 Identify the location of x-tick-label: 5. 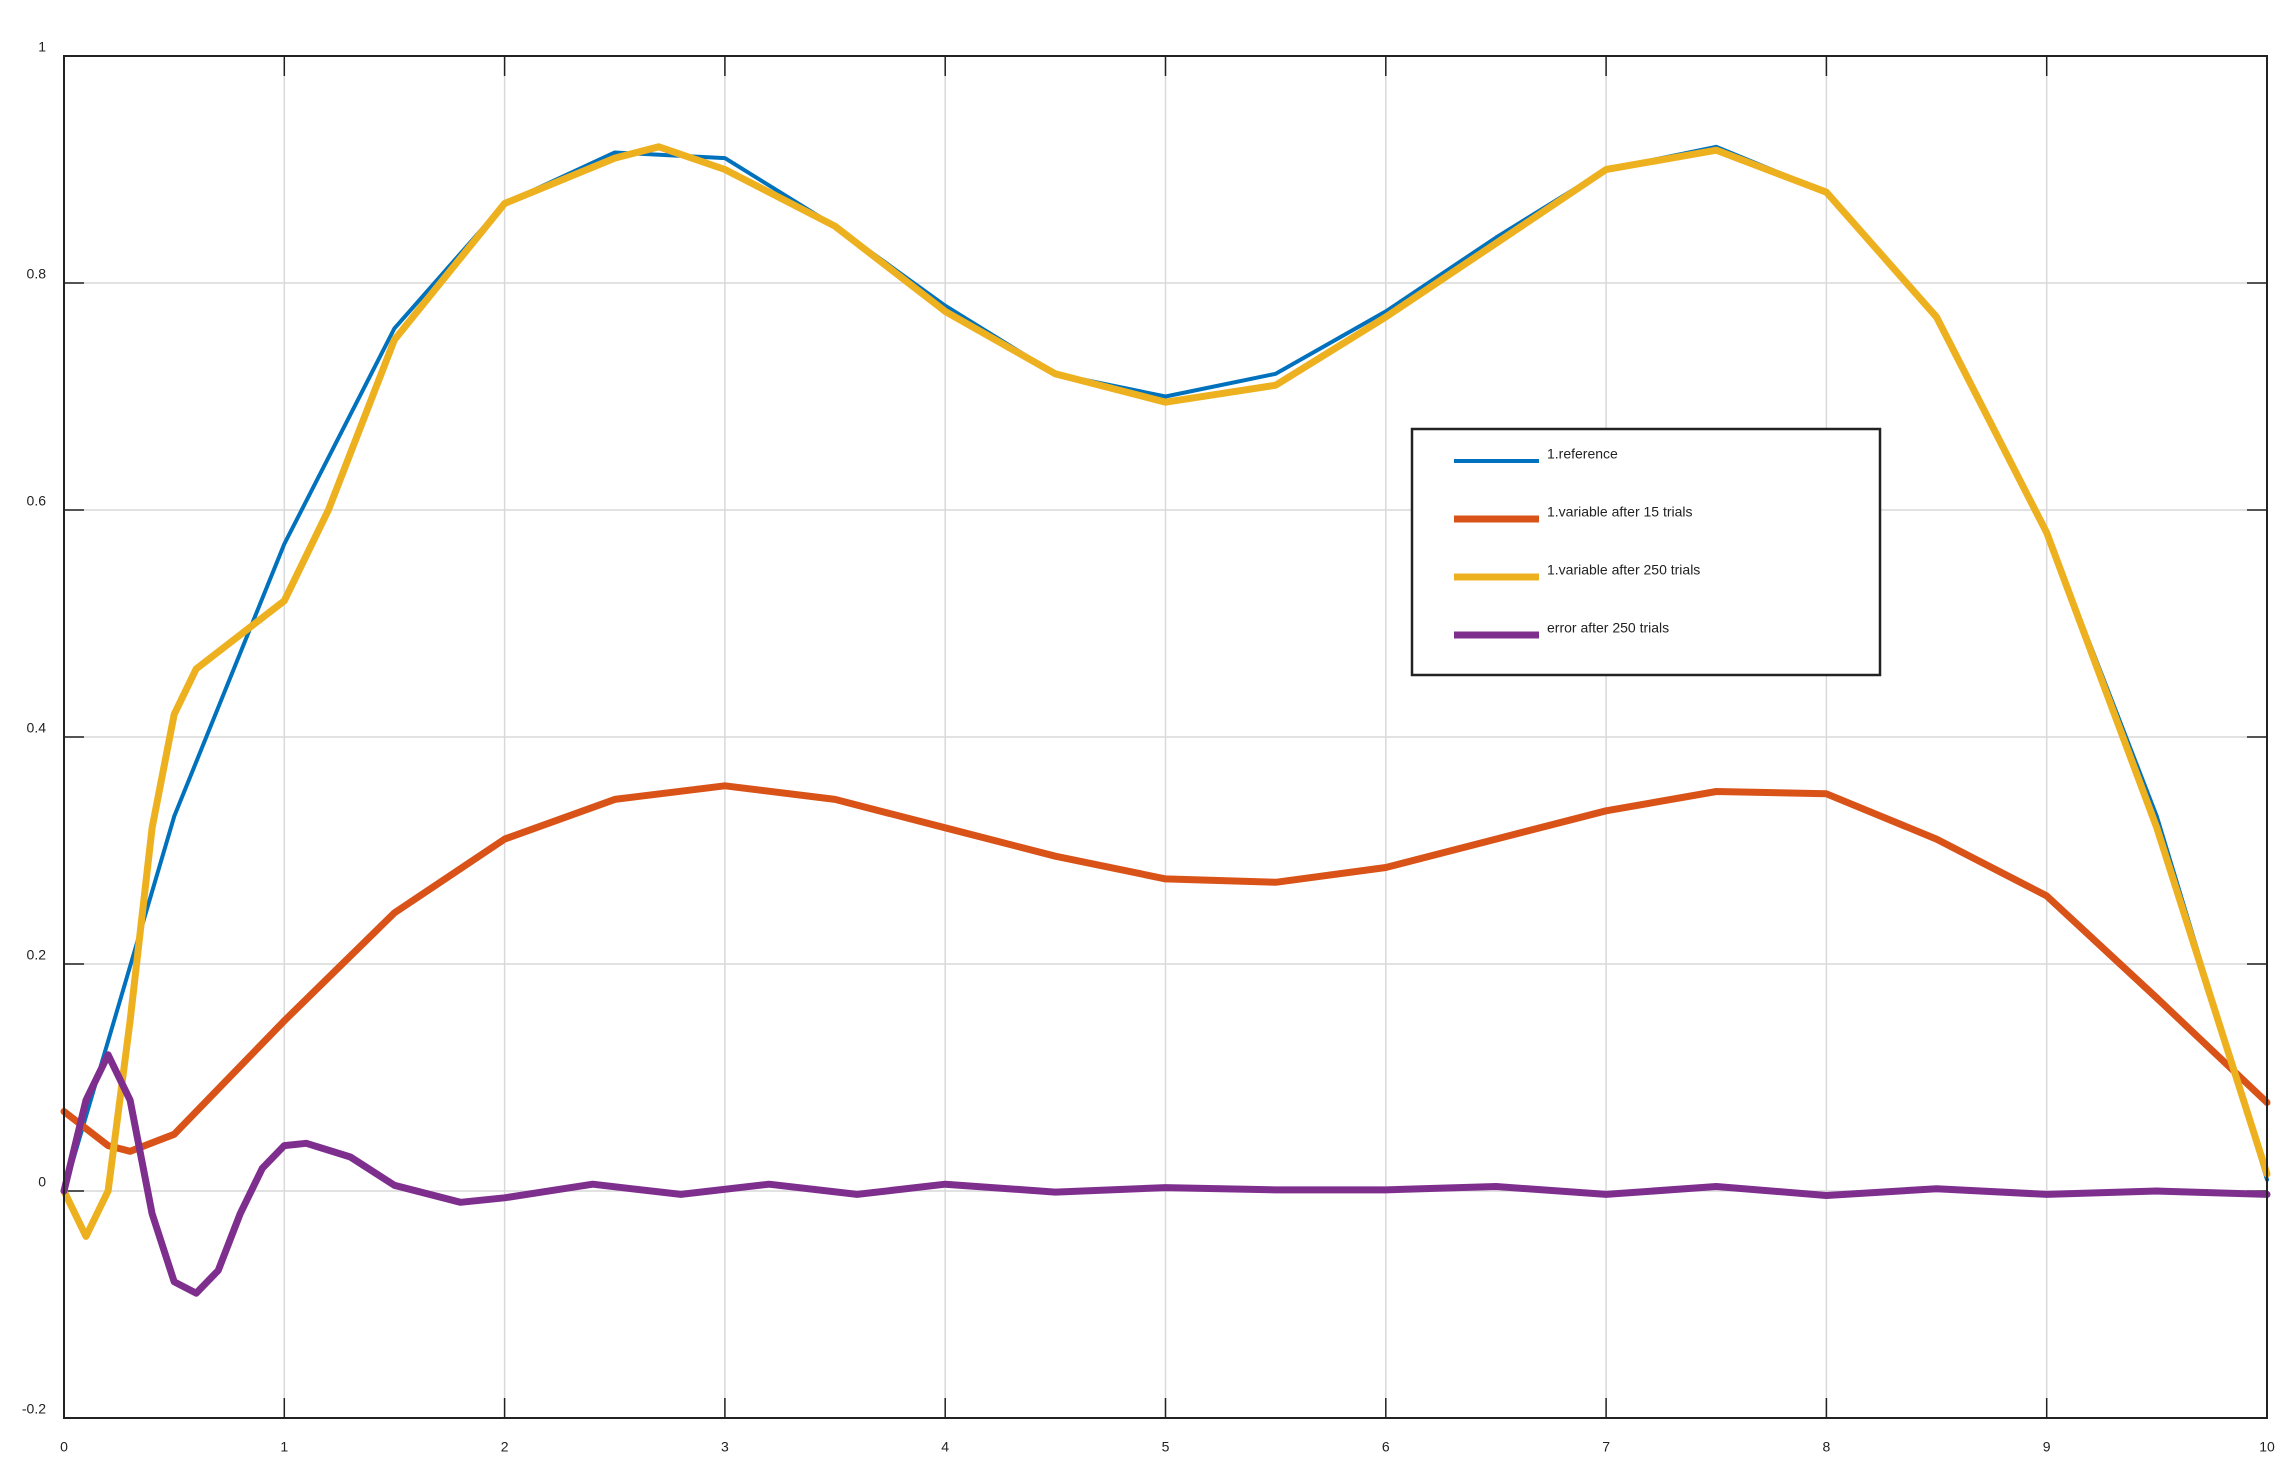
(1166, 1447).